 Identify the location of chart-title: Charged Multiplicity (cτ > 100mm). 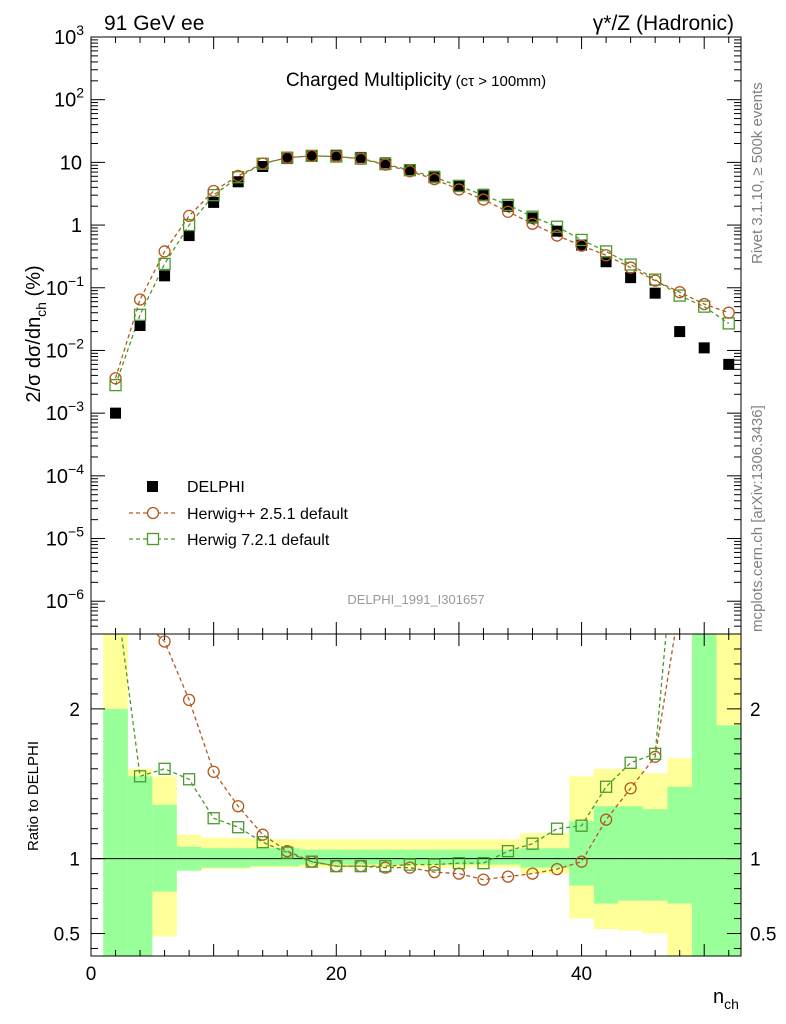
(416, 80).